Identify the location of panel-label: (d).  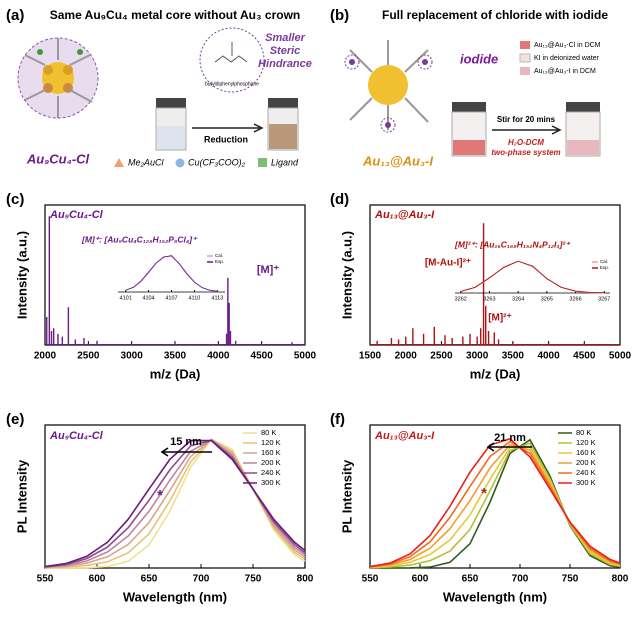
(339, 199).